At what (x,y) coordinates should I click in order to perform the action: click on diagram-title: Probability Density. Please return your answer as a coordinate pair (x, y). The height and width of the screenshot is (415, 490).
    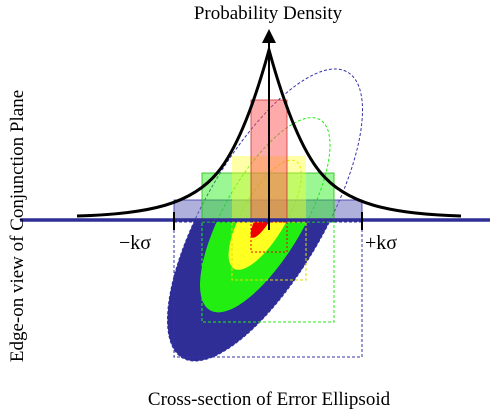
    Looking at the image, I should click on (268, 13).